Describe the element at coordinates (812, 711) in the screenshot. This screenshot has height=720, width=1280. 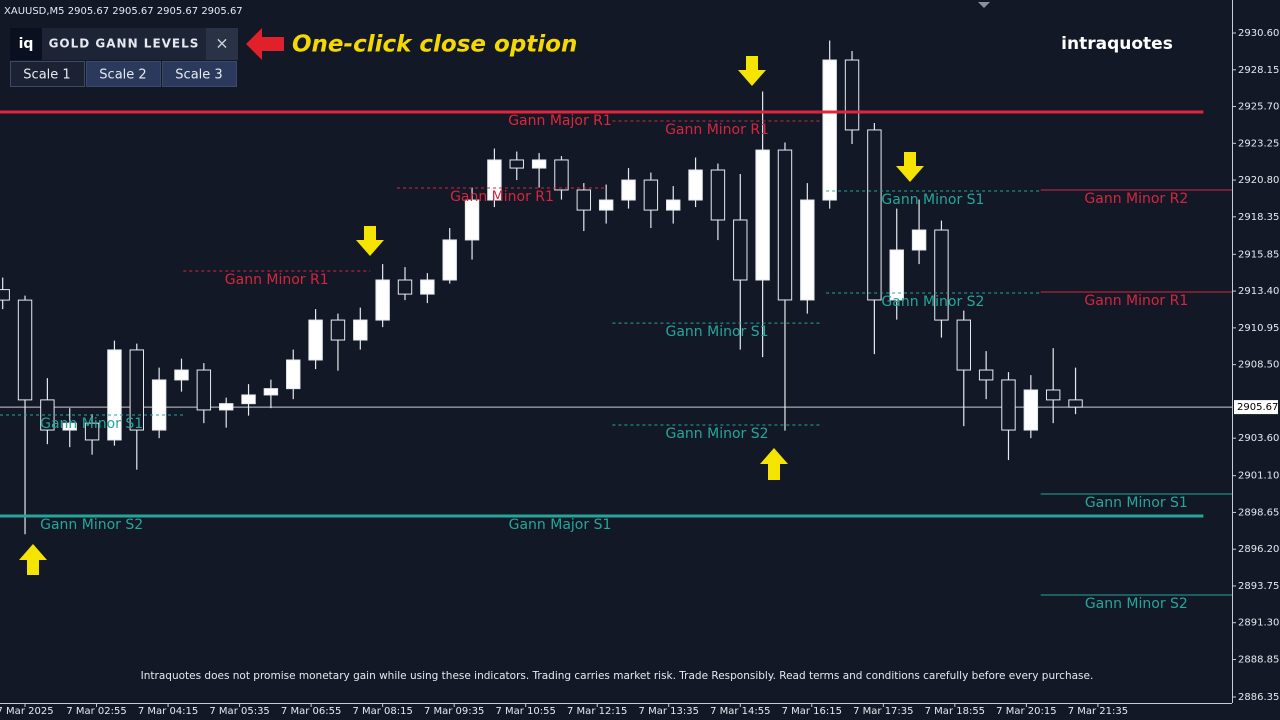
I see `x-tick-label: 7 Mar 16:15` at that location.